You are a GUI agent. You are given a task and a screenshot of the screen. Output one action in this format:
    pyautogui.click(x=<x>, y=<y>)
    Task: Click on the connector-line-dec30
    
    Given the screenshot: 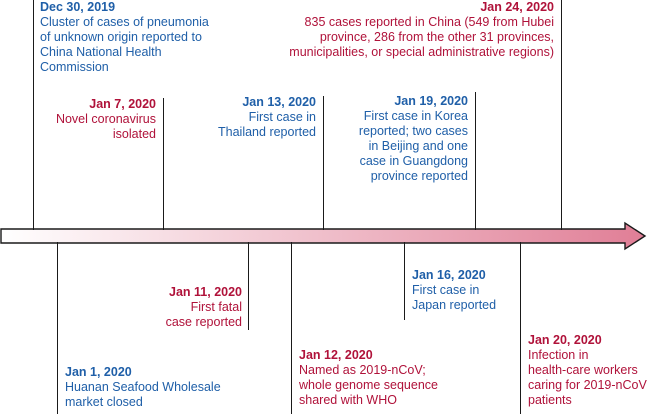 What is the action you would take?
    pyautogui.click(x=33, y=115)
    